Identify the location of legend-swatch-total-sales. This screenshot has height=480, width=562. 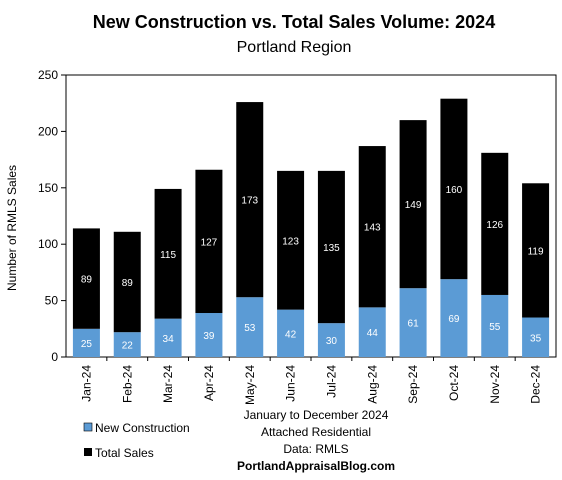
(88, 452).